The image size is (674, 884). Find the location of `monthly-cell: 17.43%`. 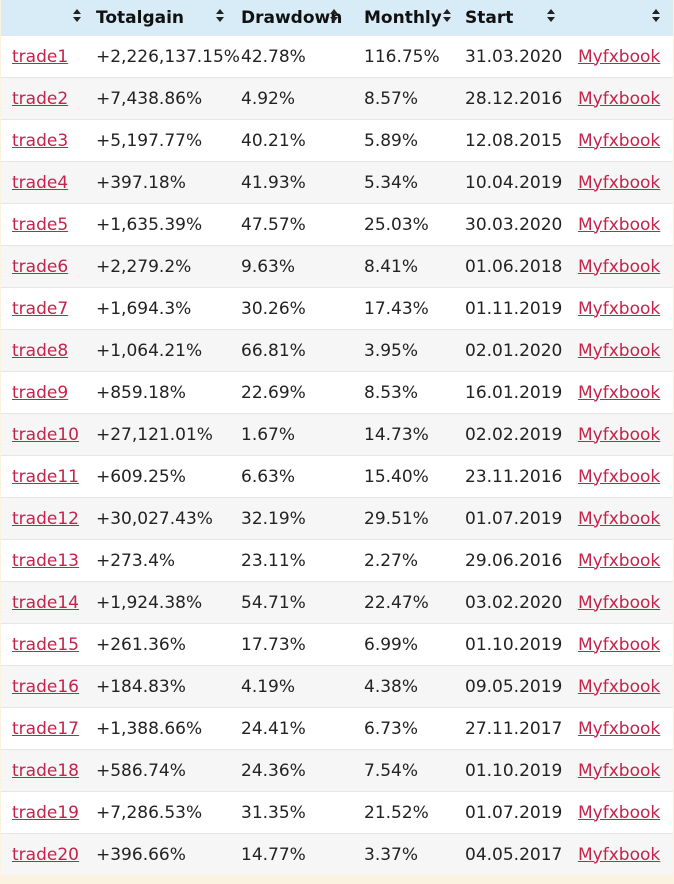

monthly-cell: 17.43% is located at coordinates (396, 308).